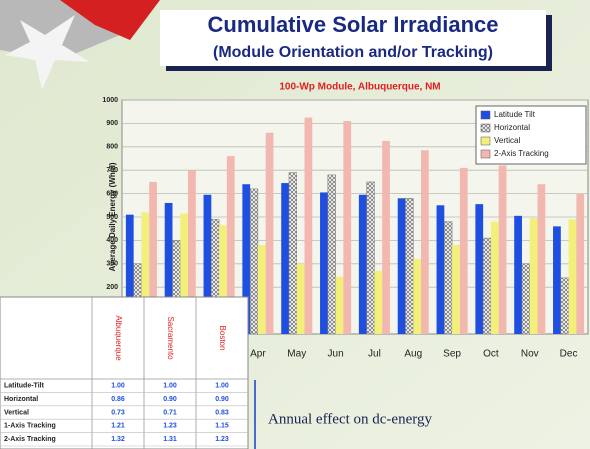 The width and height of the screenshot is (590, 449). What do you see at coordinates (359, 87) in the screenshot?
I see `chart-title: 100-Wp Module, Albuquerque, NM` at bounding box center [359, 87].